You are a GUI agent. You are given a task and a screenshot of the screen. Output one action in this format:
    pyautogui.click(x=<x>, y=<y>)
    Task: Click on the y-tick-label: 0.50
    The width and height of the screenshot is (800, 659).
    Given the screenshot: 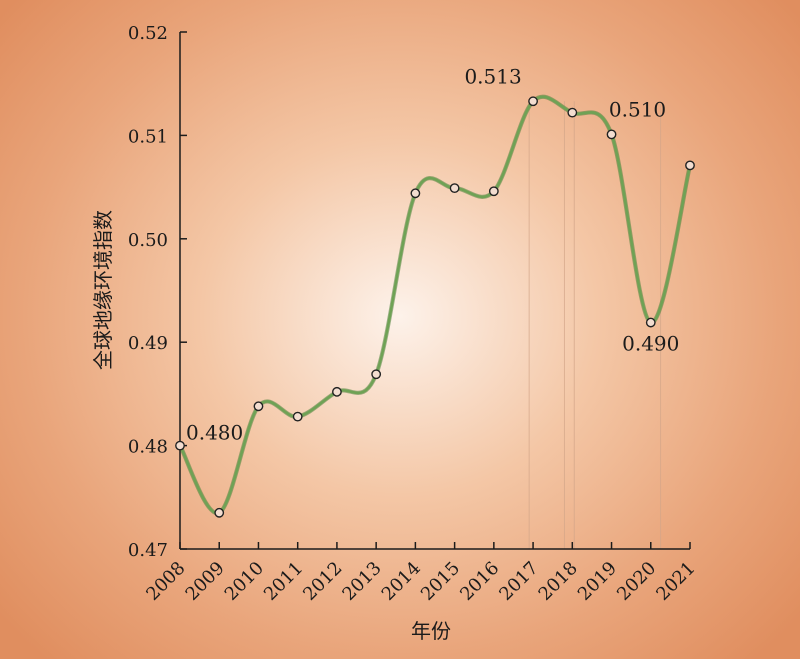 What is the action you would take?
    pyautogui.click(x=148, y=240)
    